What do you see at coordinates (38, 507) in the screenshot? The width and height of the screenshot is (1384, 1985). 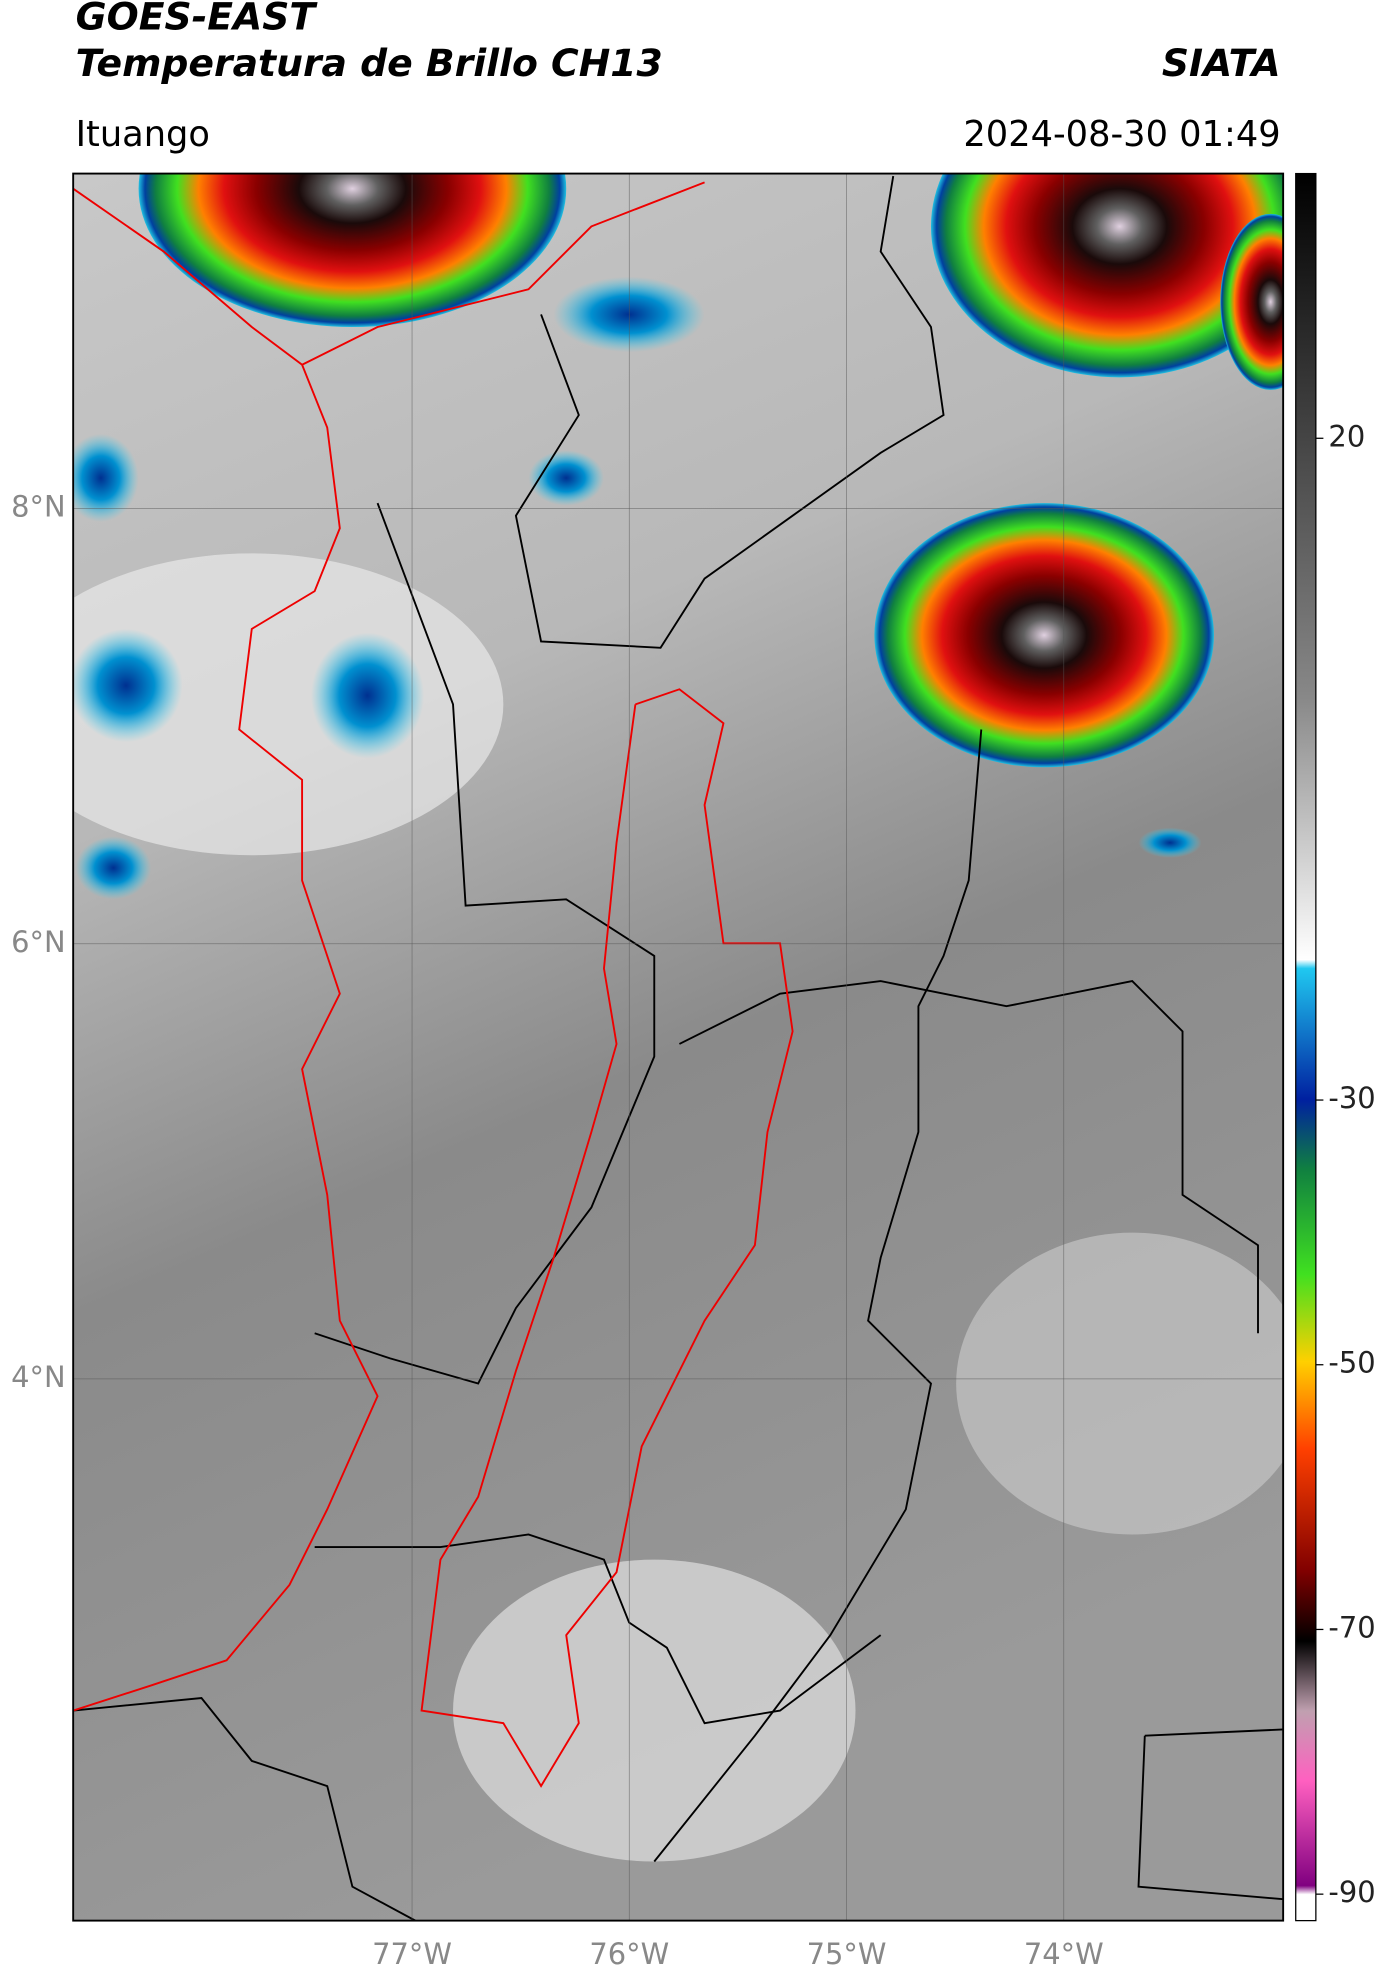 I see `y-tick-label: 8°N` at bounding box center [38, 507].